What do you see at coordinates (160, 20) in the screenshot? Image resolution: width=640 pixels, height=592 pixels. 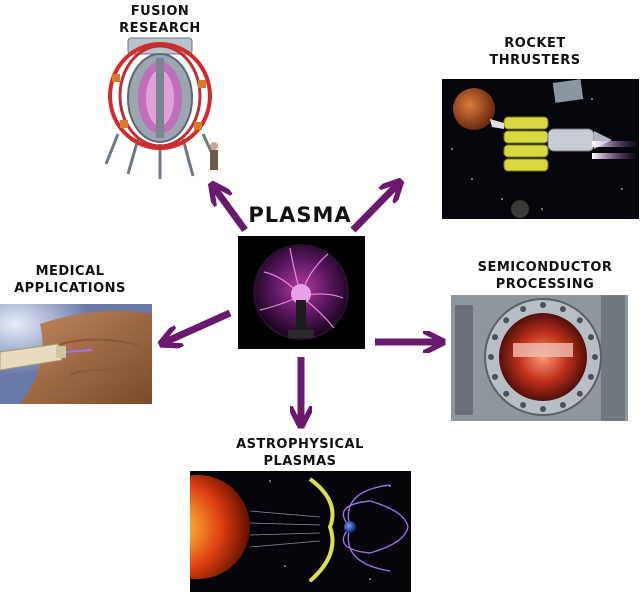 I see `fusion-label: FUSION RESEARCH` at bounding box center [160, 20].